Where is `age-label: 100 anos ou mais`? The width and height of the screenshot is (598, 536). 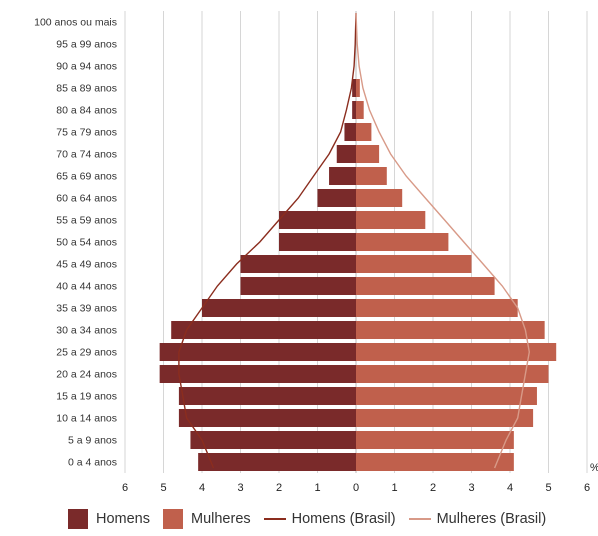
age-label: 100 anos ou mais is located at coordinates (75, 23).